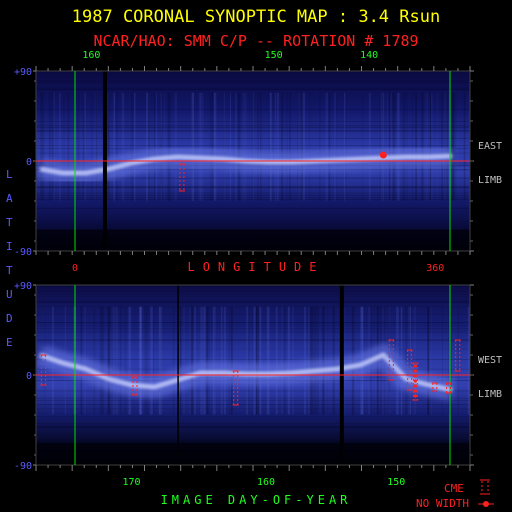 The height and width of the screenshot is (512, 512). Describe the element at coordinates (23, 286) in the screenshot. I see `y-tick-label: +90` at that location.